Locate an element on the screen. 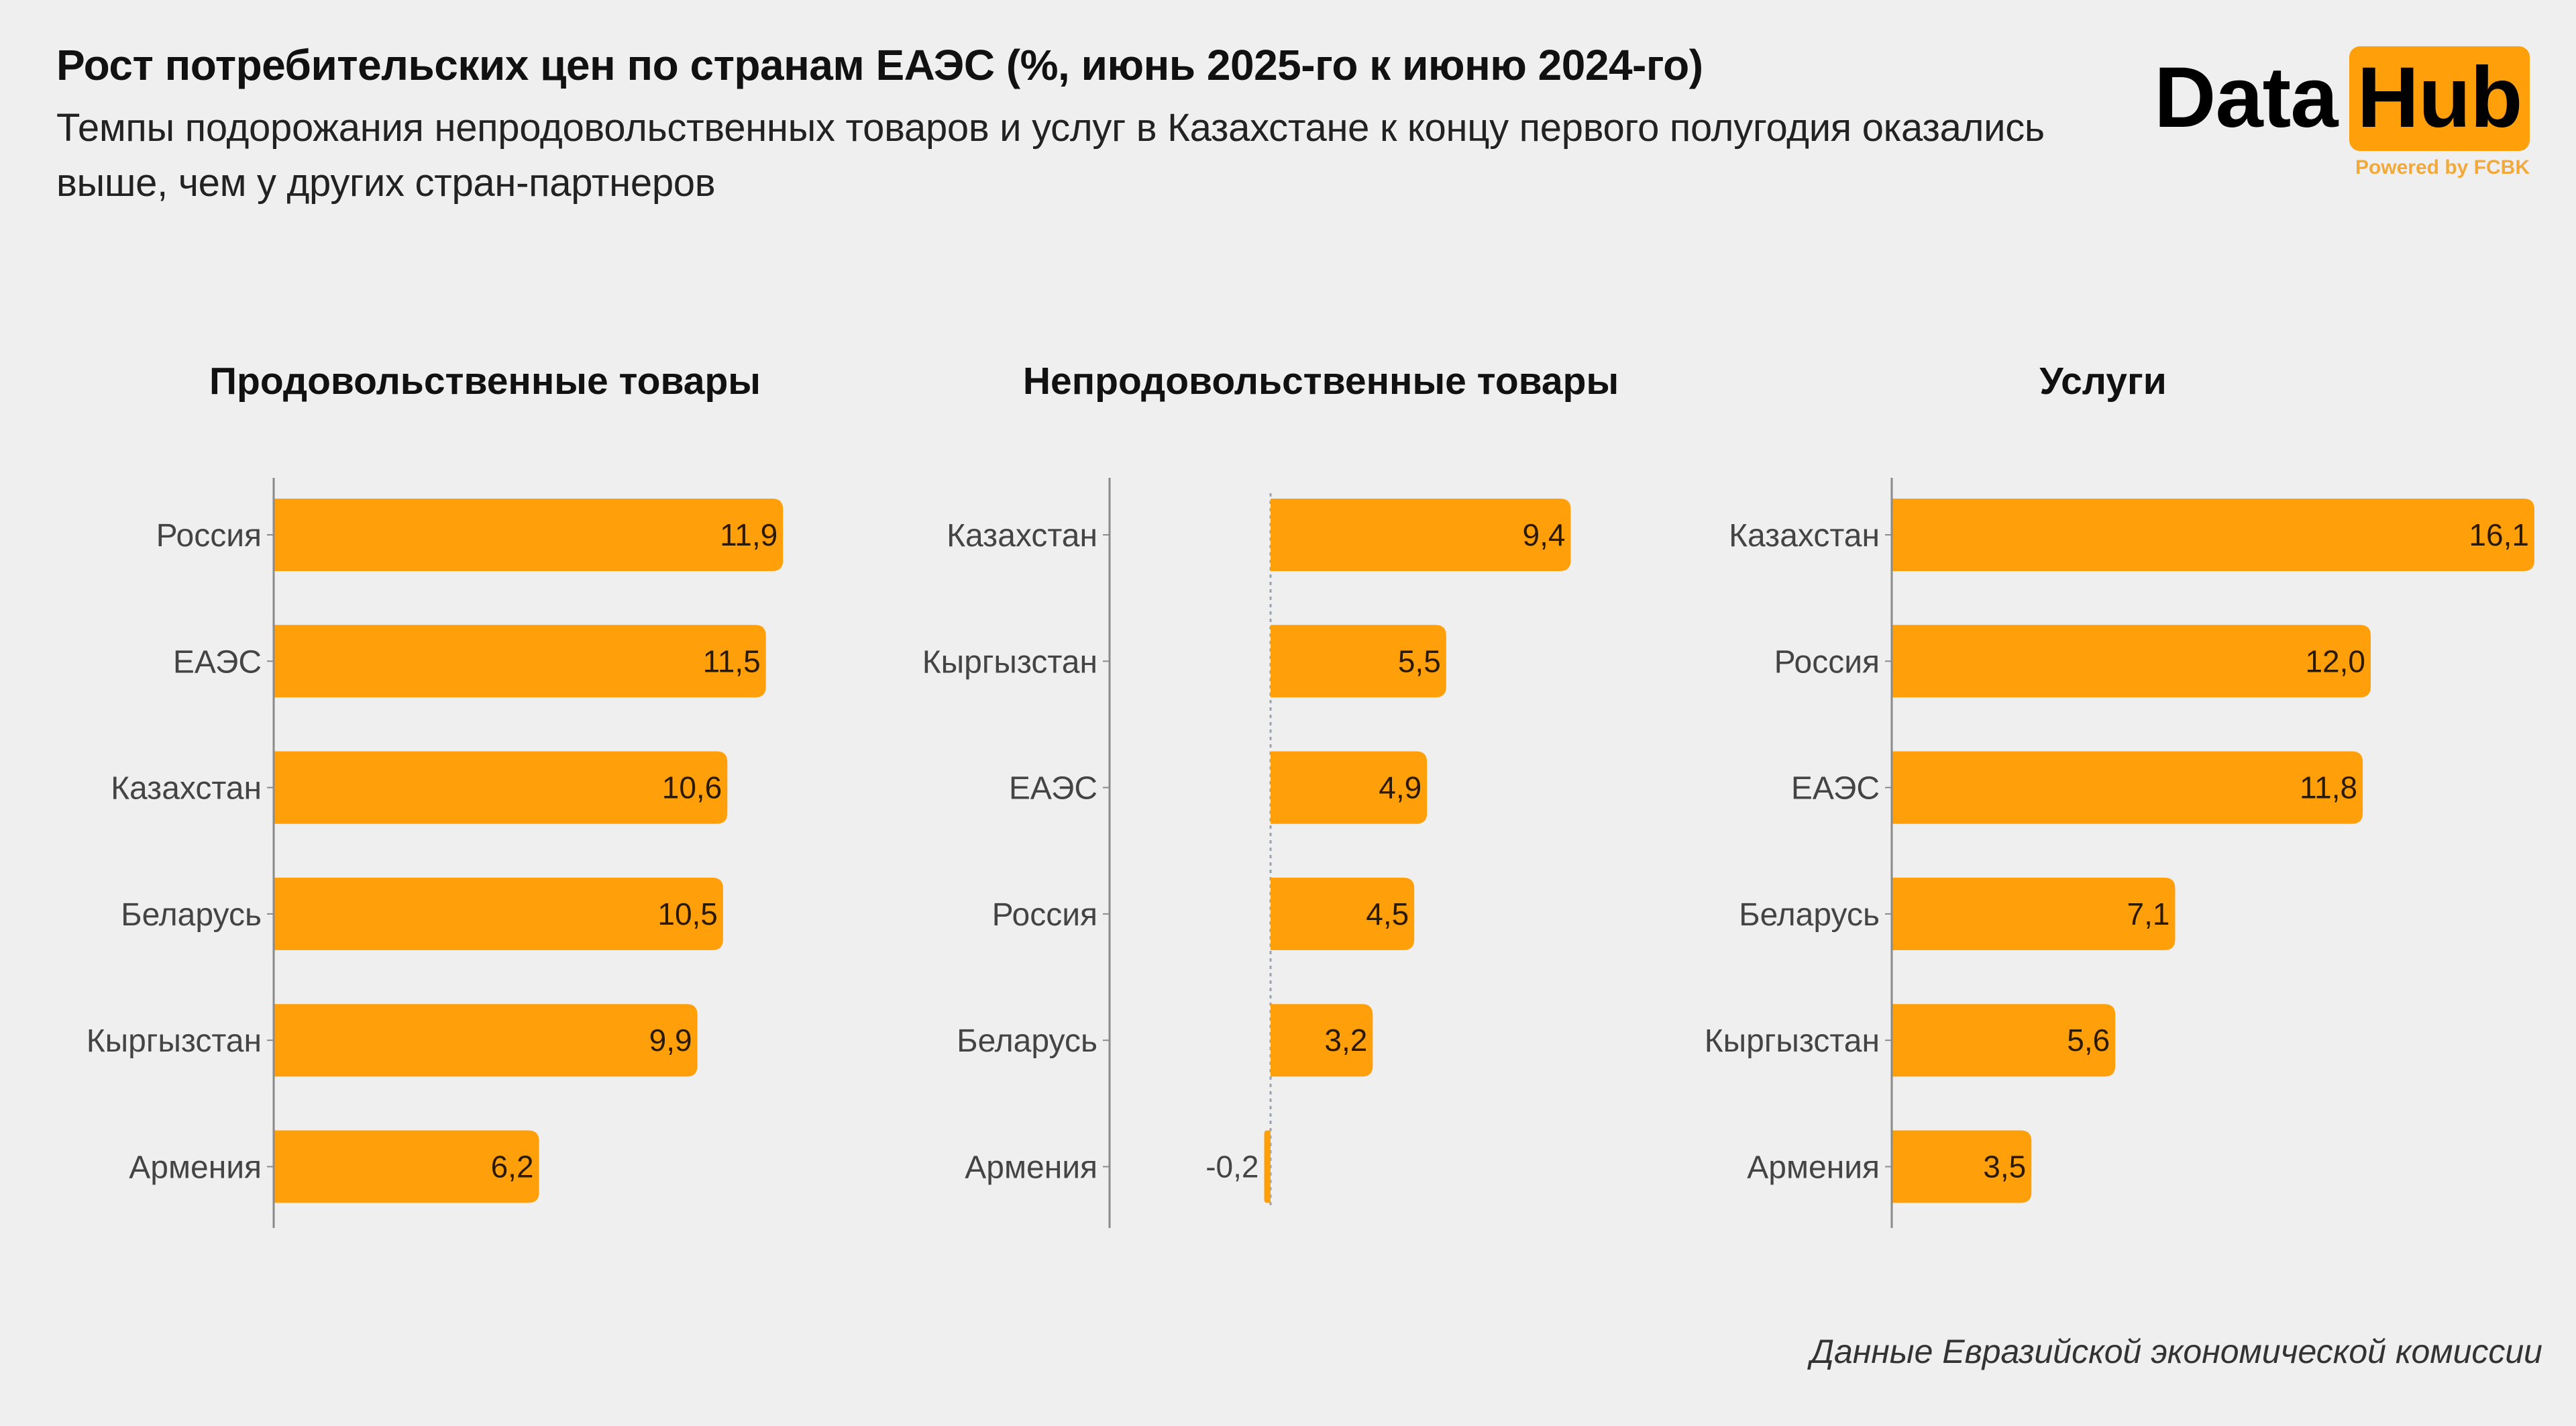 The width and height of the screenshot is (2576, 1426). value-label: 3,2 is located at coordinates (1345, 1040).